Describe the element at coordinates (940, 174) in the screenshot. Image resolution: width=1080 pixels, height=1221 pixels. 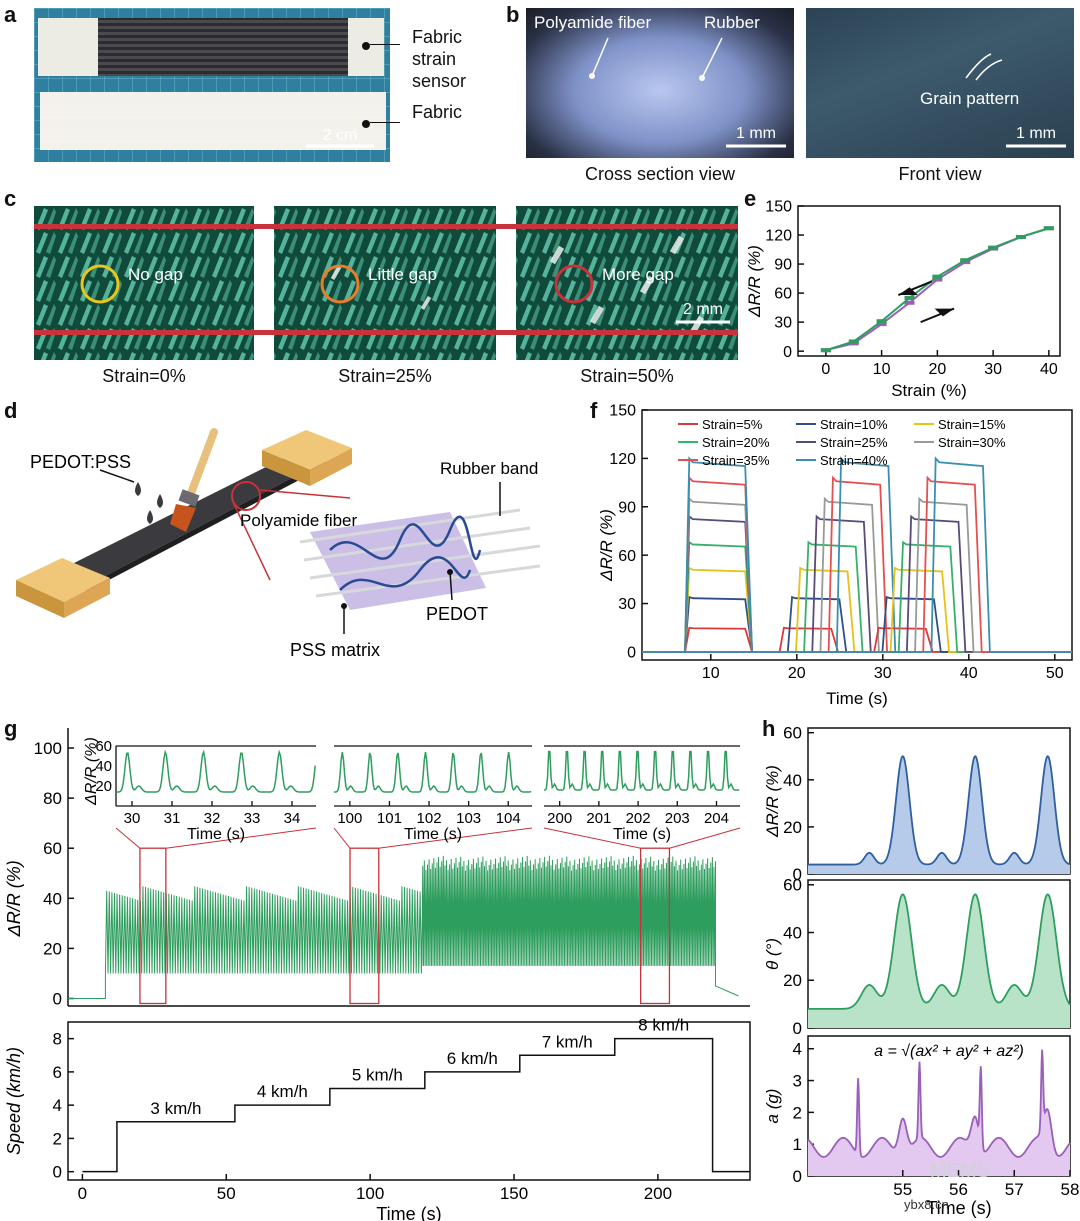
I see `caption-front-view: Front view` at that location.